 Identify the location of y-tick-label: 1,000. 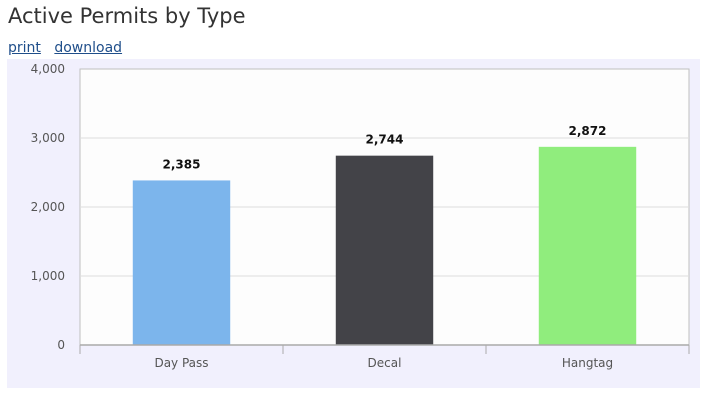
(48, 276).